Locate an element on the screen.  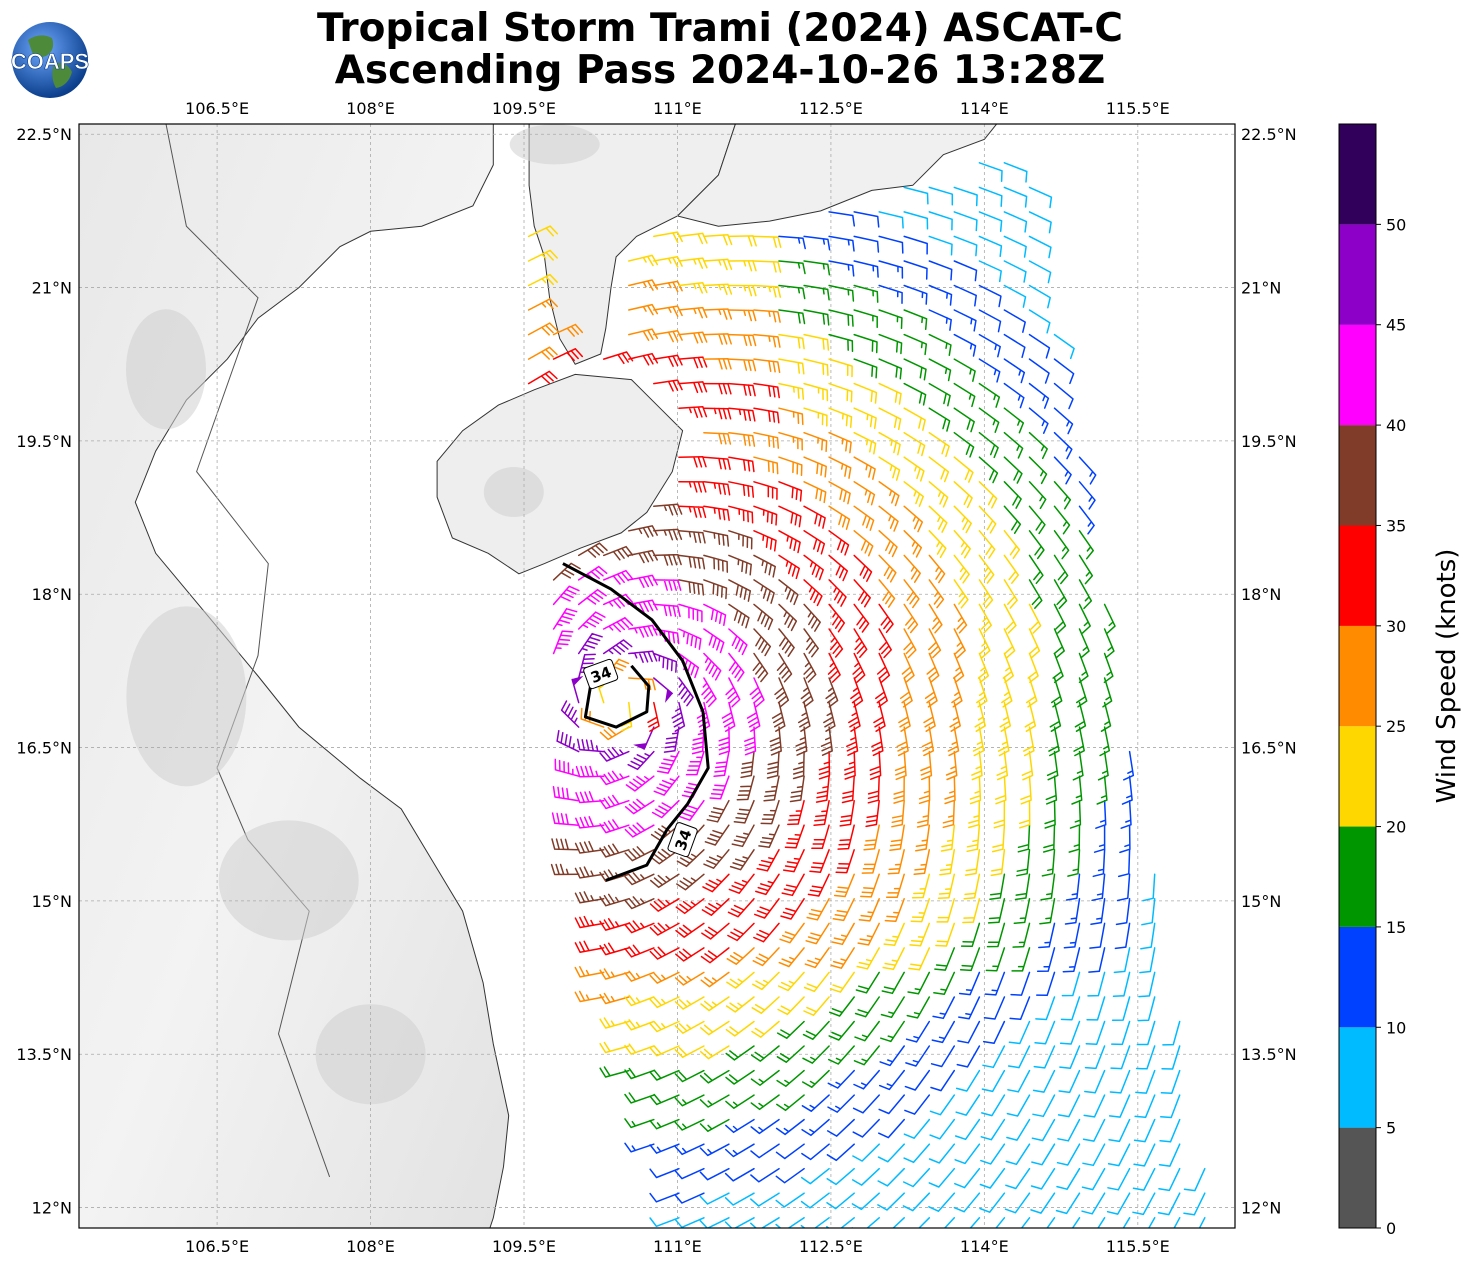
lon-tick-label: 108°E is located at coordinates (370, 108).